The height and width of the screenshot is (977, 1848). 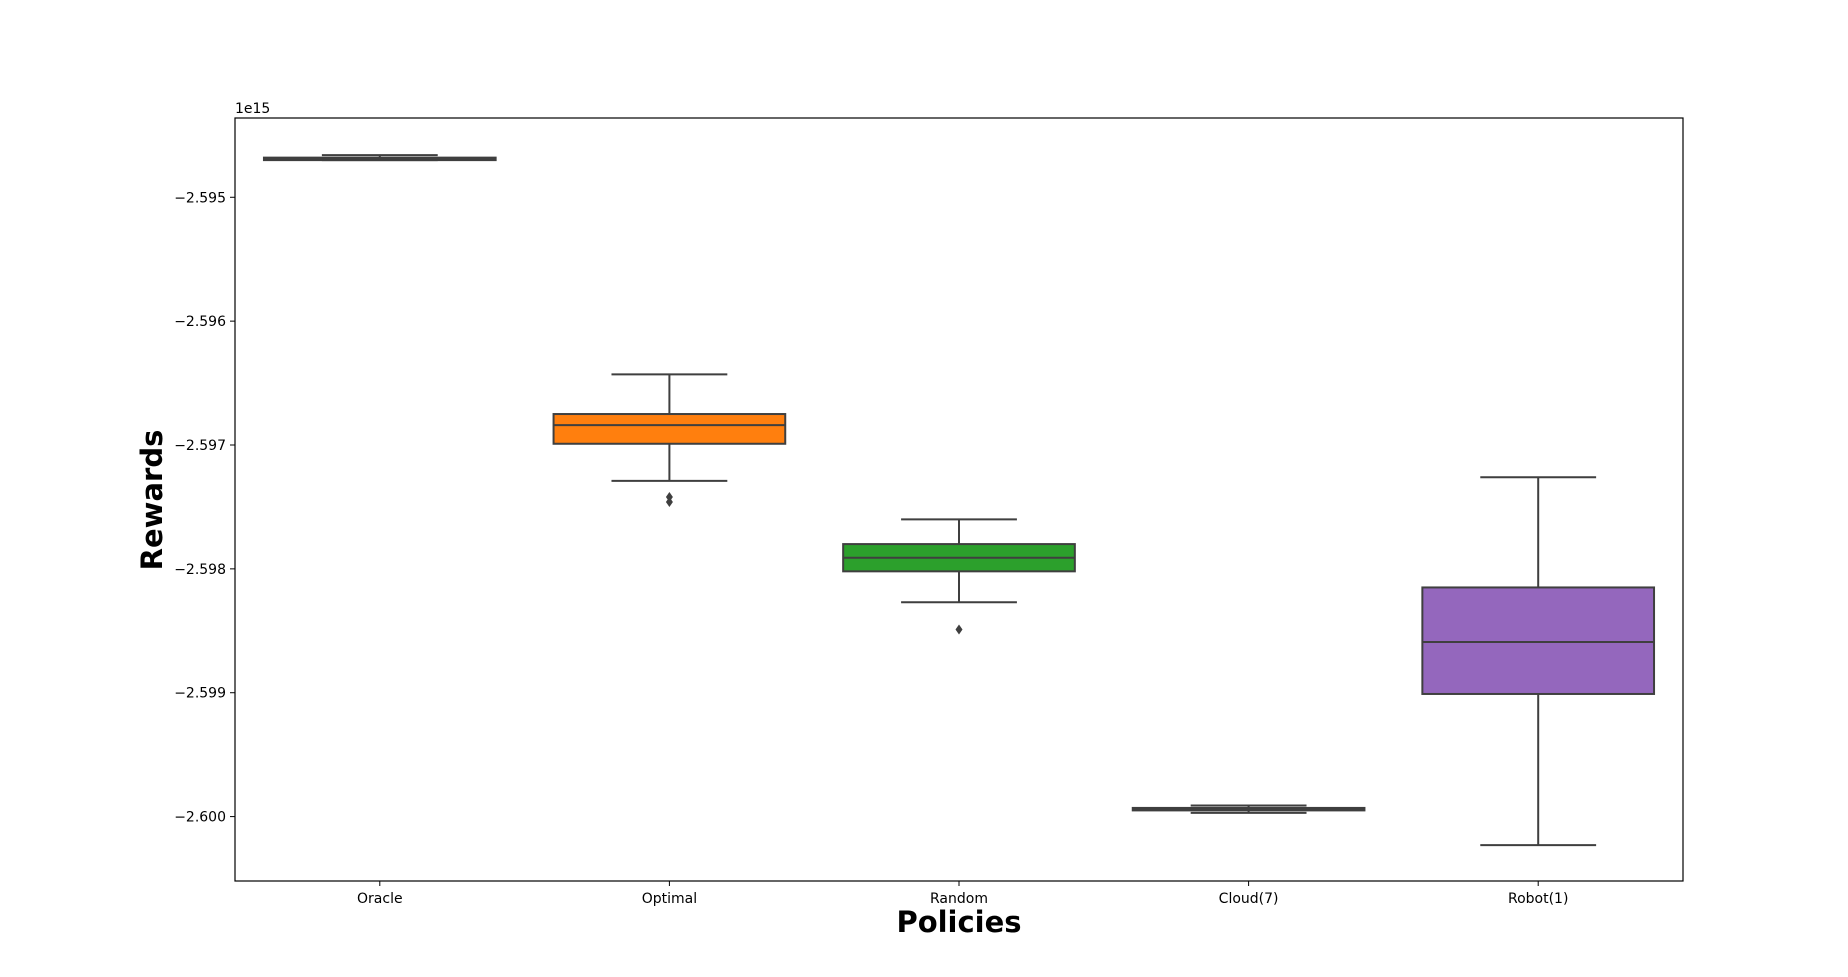 What do you see at coordinates (959, 899) in the screenshot?
I see `x-tick-label: Random` at bounding box center [959, 899].